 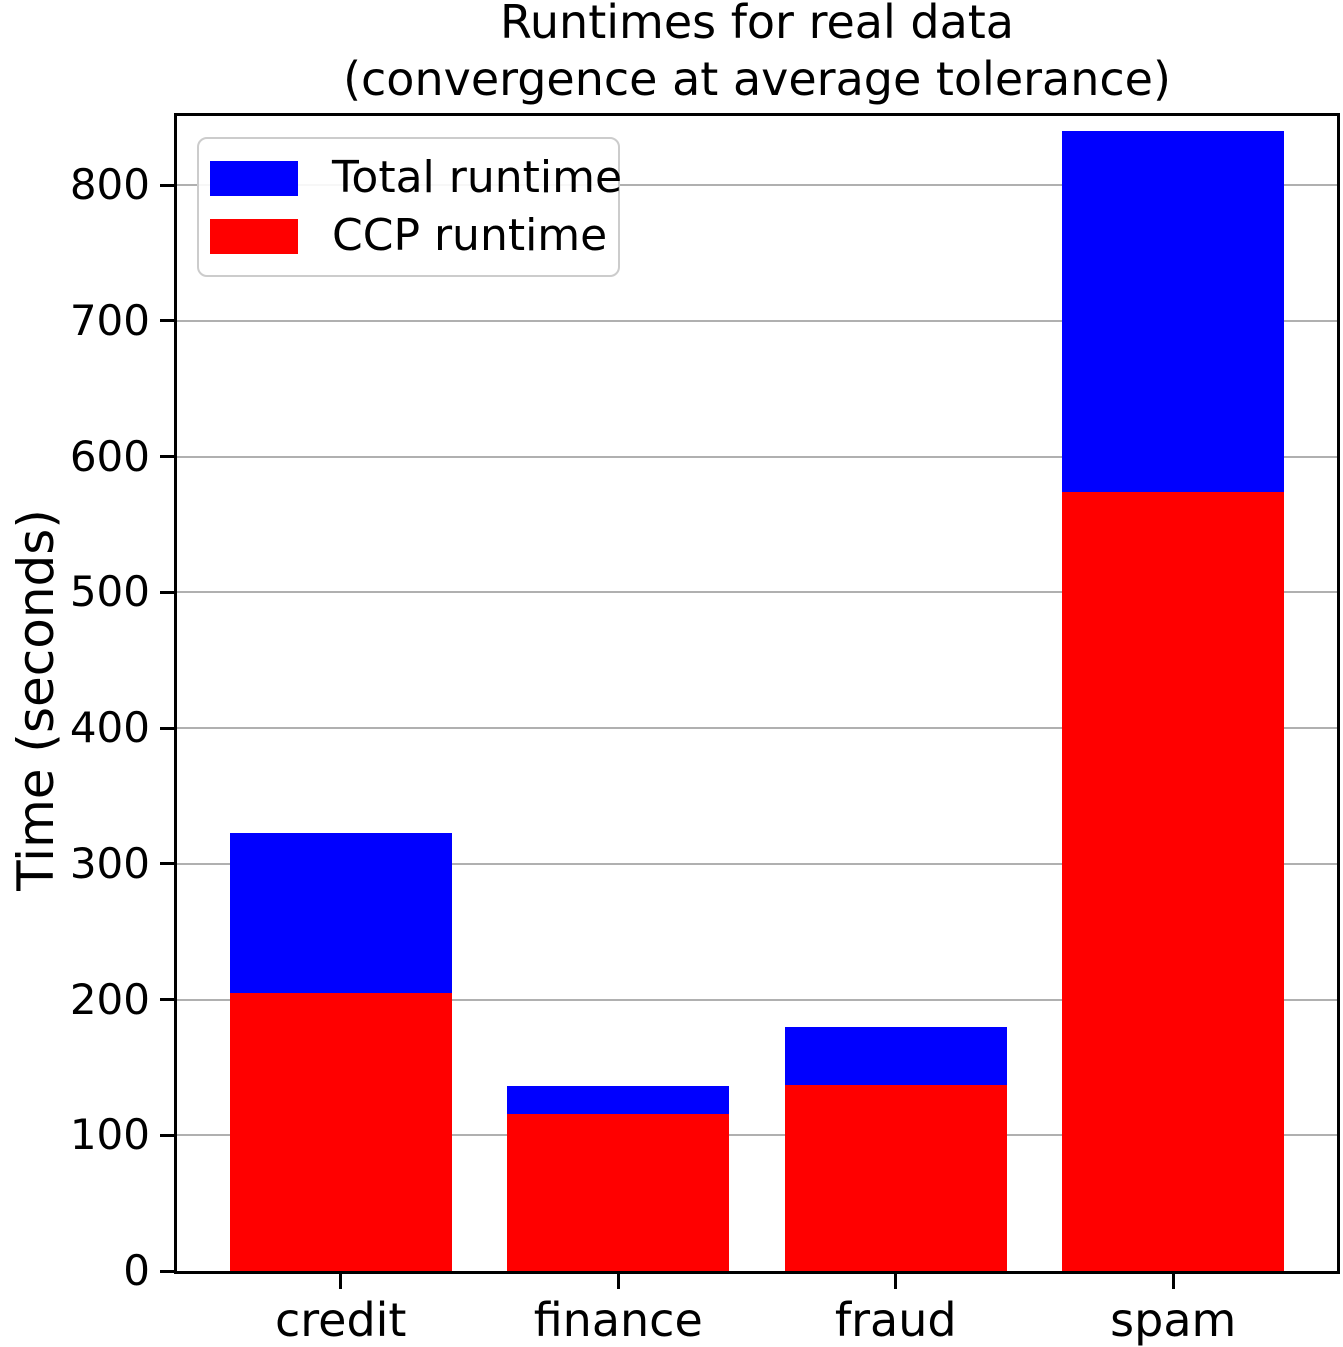 I want to click on bar-ccp-runtime-spam, so click(x=1173, y=881).